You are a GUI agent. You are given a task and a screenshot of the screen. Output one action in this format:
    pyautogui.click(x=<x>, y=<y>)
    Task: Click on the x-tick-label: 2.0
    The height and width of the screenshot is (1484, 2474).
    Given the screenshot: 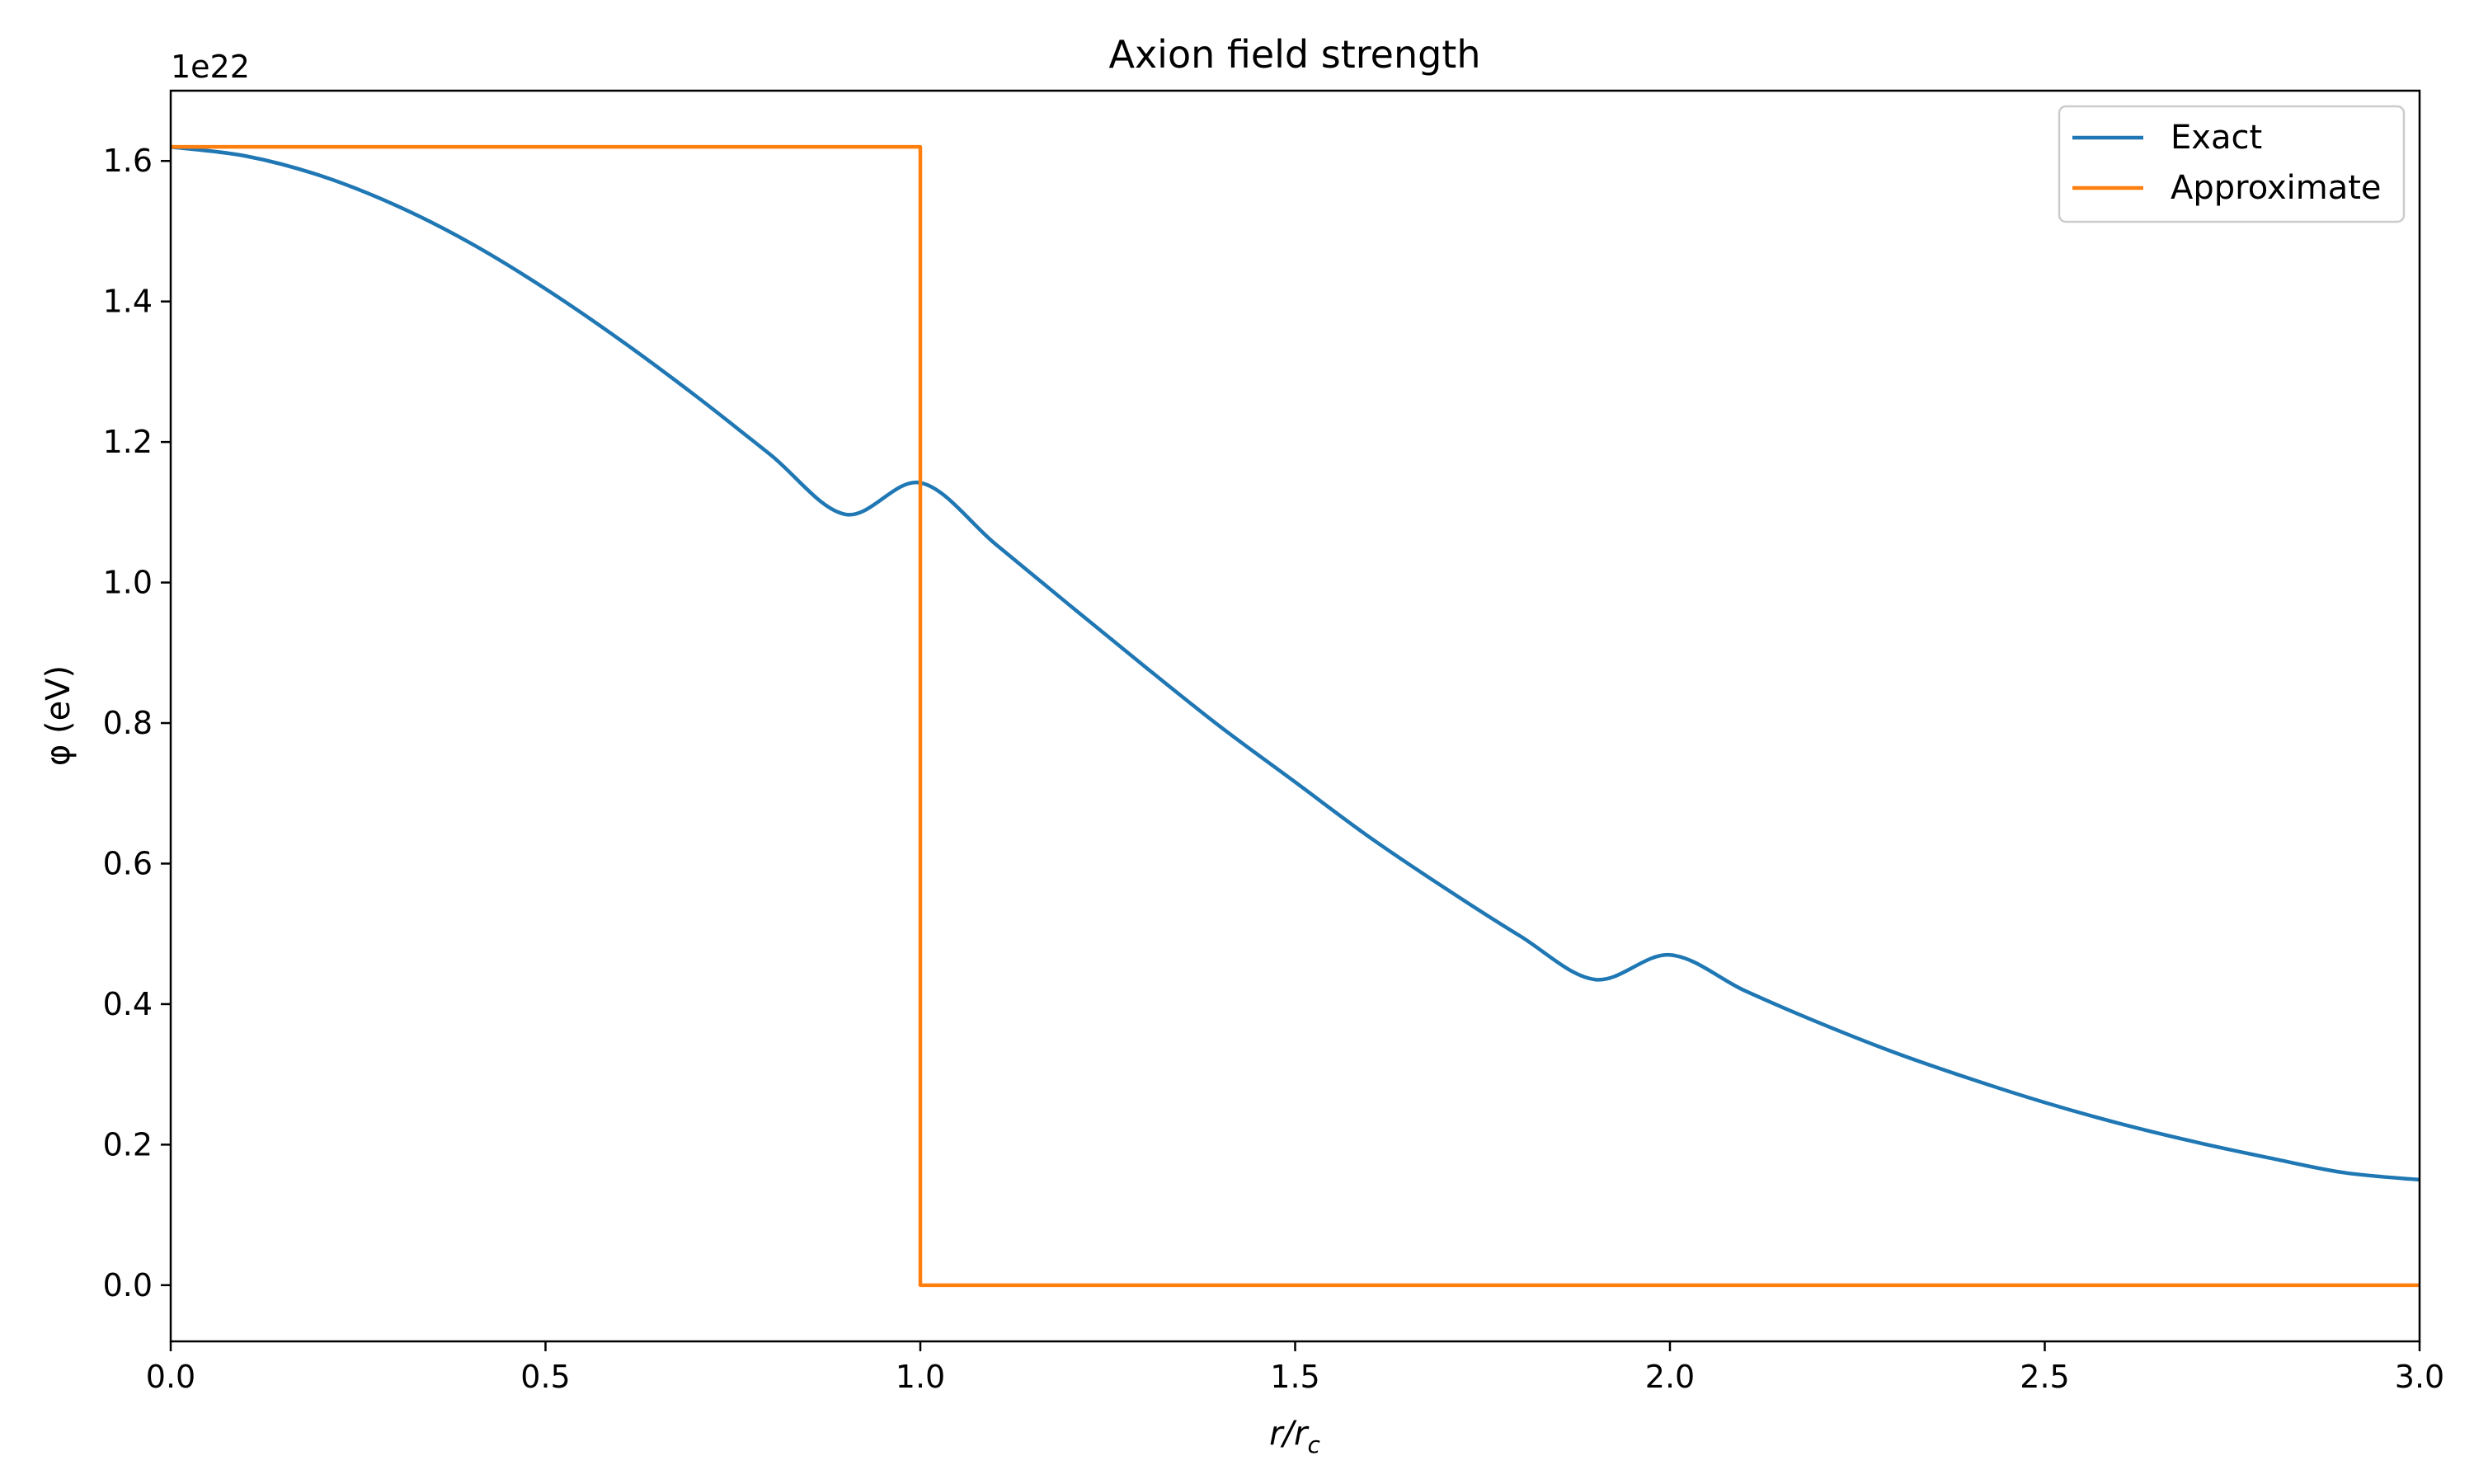 What is the action you would take?
    pyautogui.click(x=1670, y=1377)
    